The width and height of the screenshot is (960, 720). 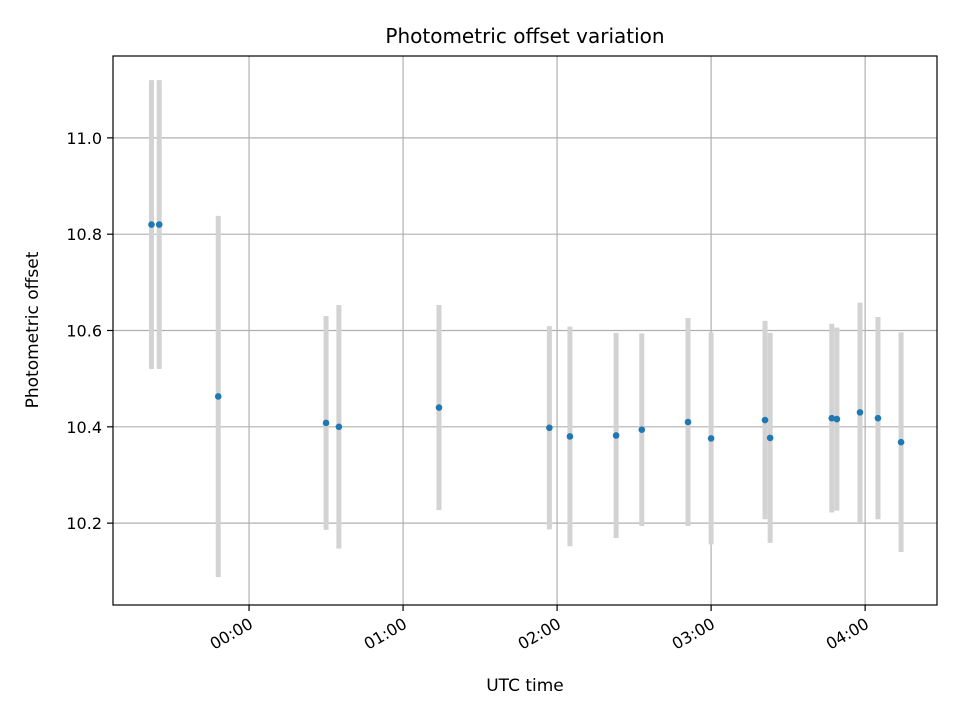 I want to click on y-tick-label: 11.0, so click(x=84, y=138).